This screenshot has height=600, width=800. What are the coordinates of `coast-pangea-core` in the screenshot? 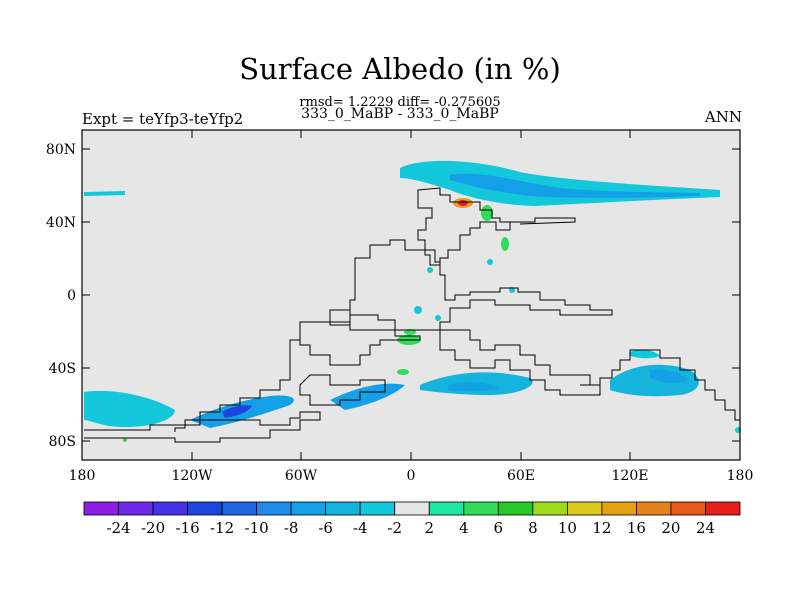 It's located at (481, 285).